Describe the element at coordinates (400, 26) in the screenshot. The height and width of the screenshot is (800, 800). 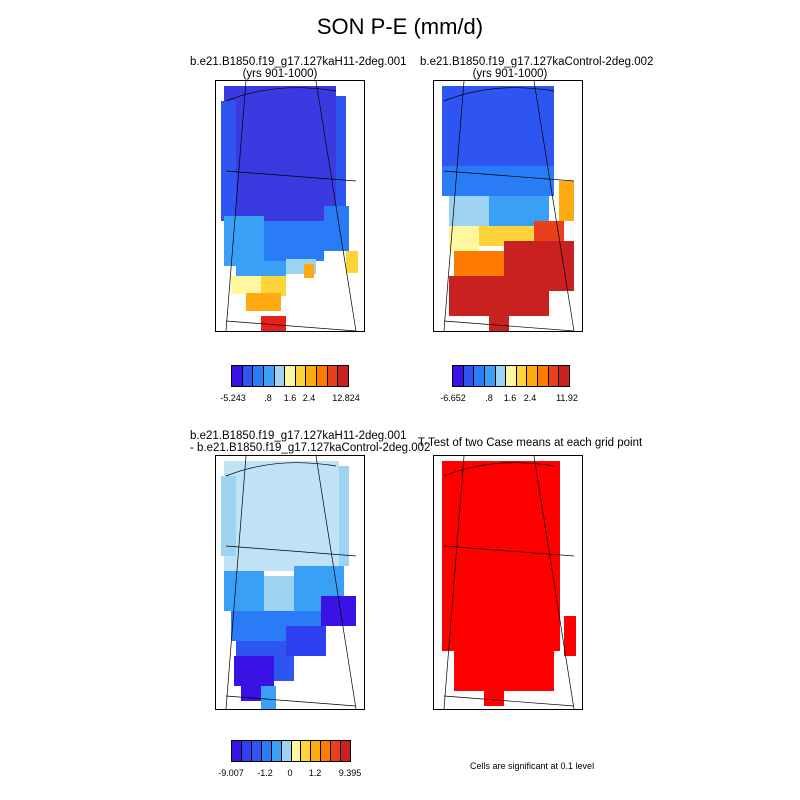
I see `figure-title: SON P-E (mm/d)` at that location.